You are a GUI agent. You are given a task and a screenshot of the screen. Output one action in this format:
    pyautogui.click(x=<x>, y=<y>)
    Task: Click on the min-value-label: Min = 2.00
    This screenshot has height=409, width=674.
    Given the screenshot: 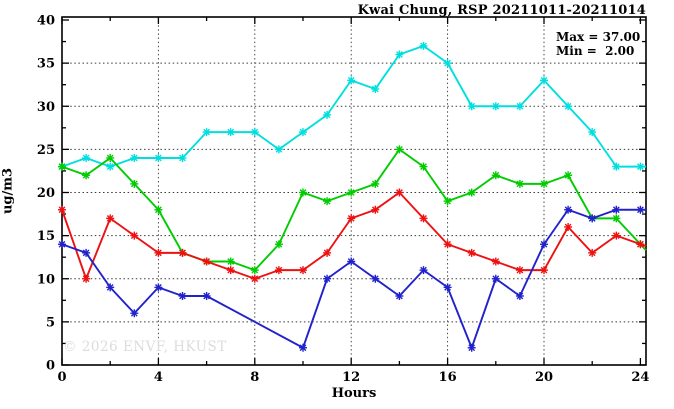 What is the action you would take?
    pyautogui.click(x=595, y=51)
    